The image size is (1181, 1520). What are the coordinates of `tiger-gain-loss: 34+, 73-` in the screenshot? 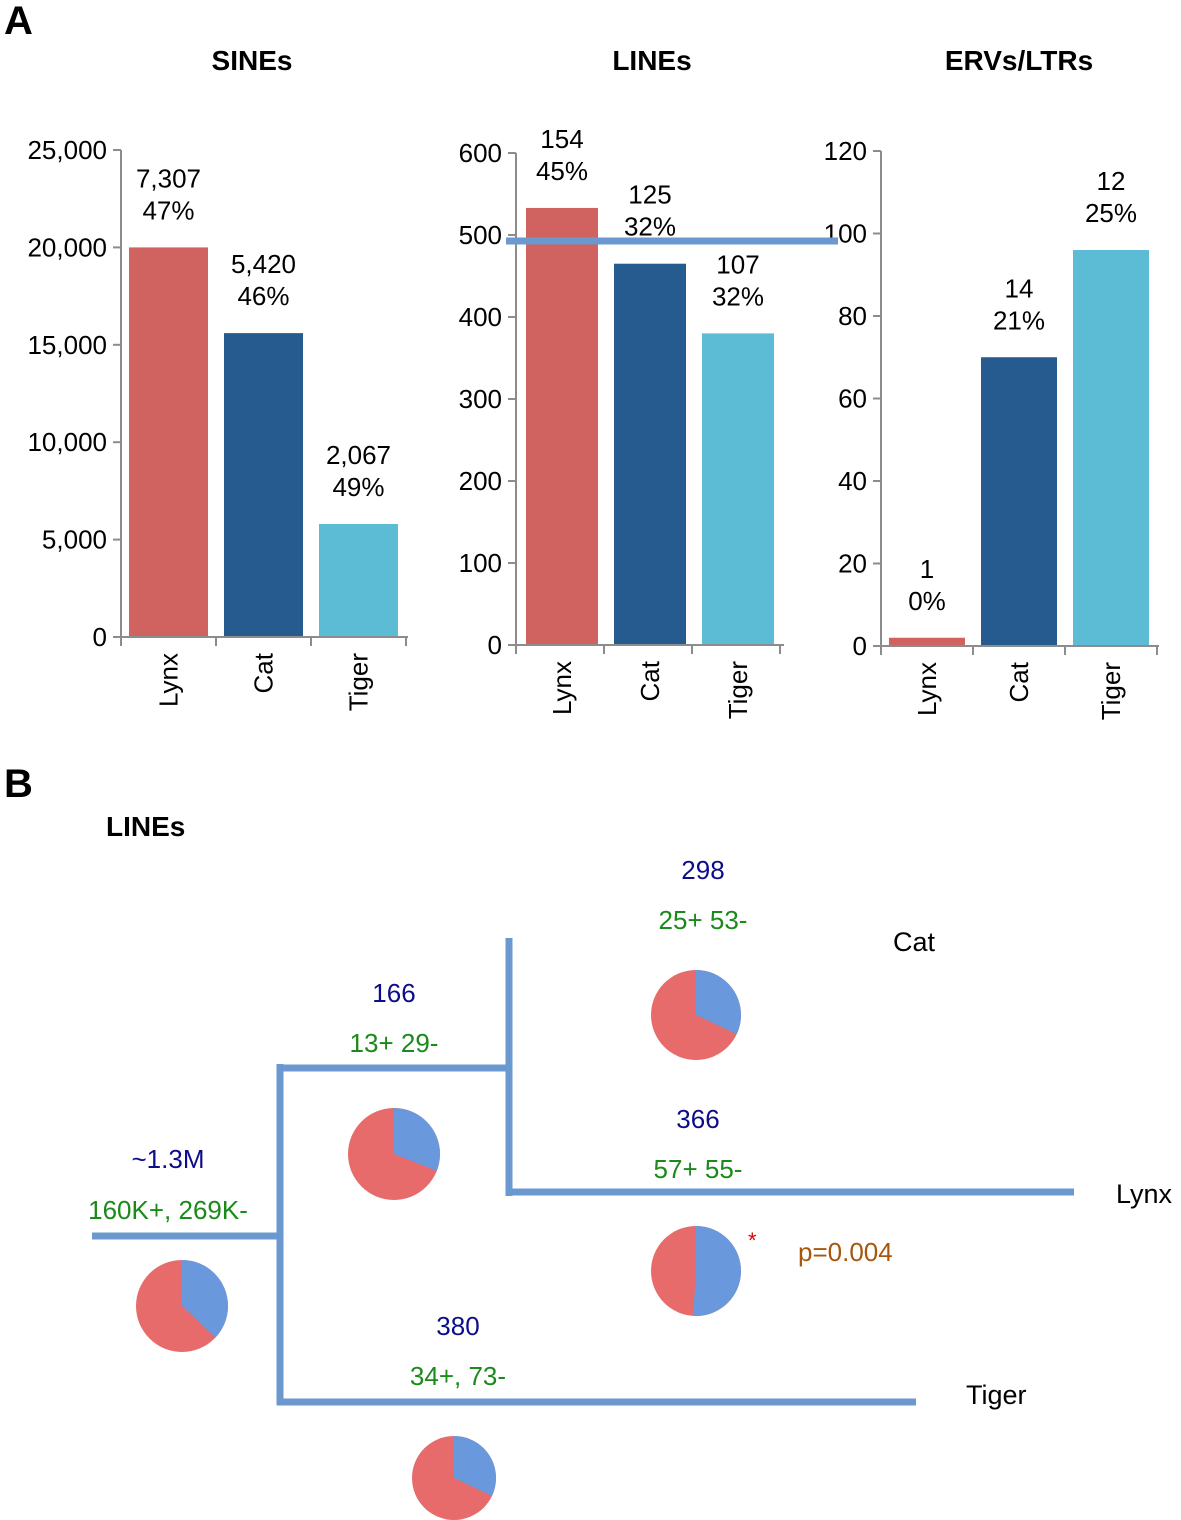 It's located at (458, 1376).